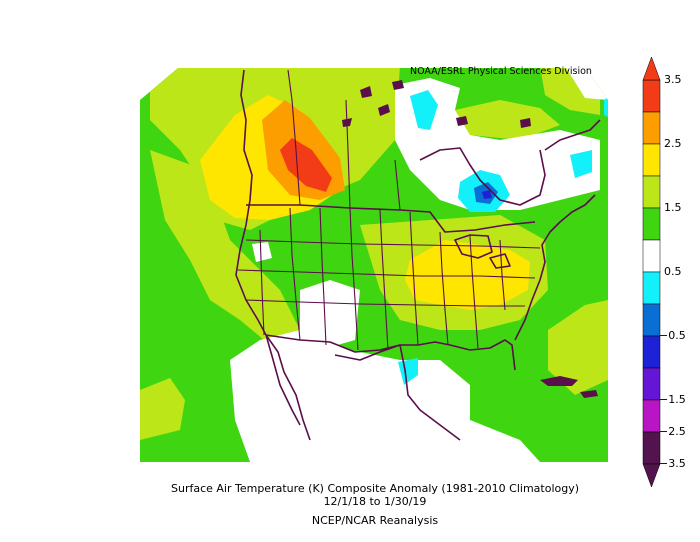  I want to click on state-line-h2, so click(386, 274).